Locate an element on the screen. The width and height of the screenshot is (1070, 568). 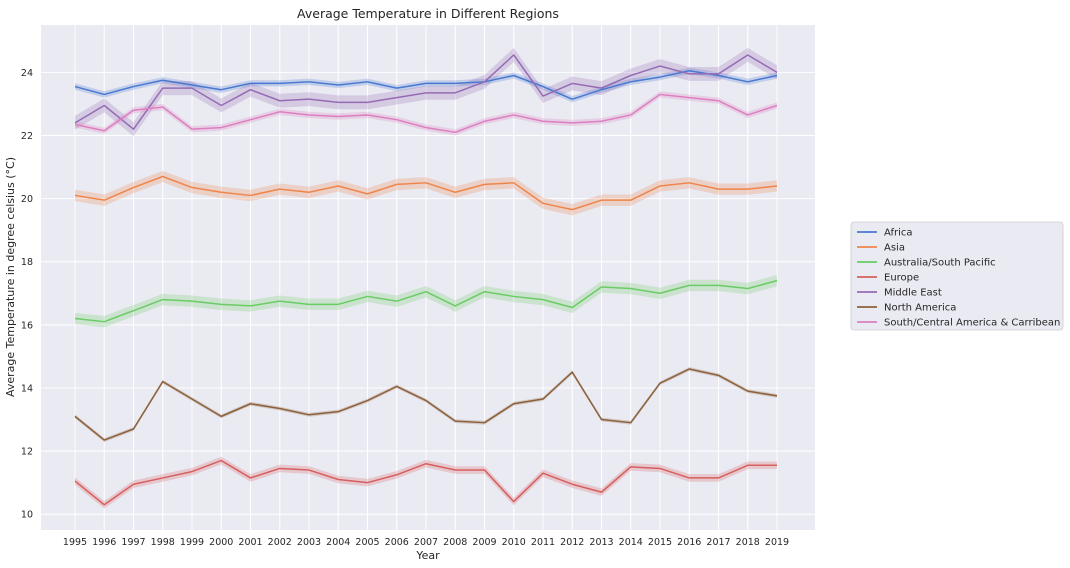
x-tick-label: 2010 is located at coordinates (514, 542).